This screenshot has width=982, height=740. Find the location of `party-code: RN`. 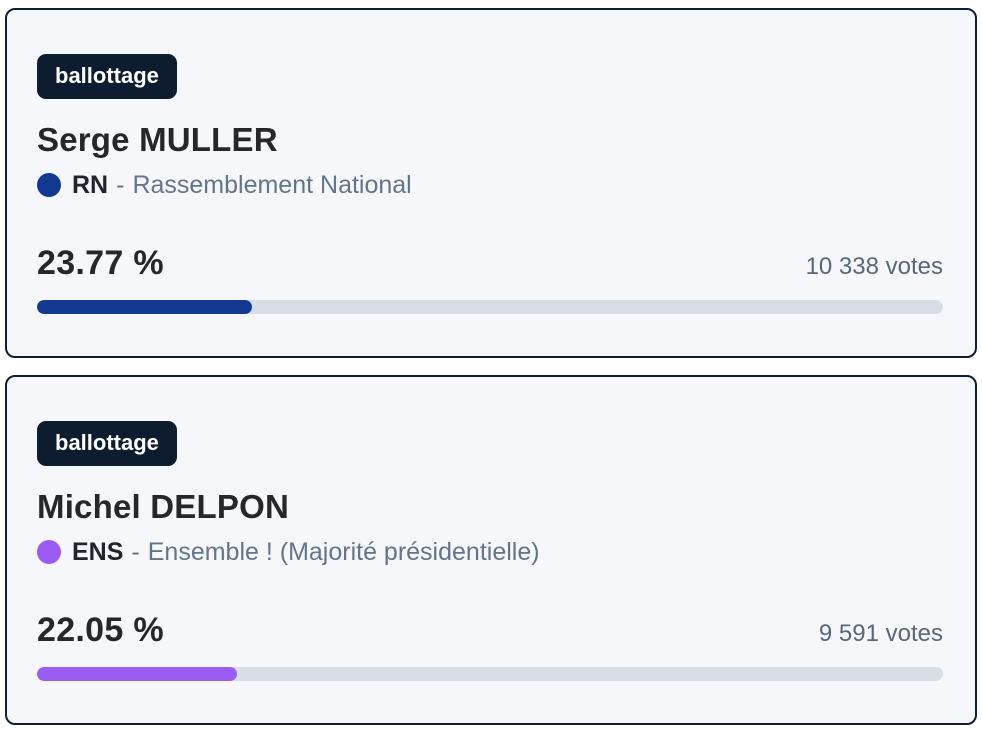

party-code: RN is located at coordinates (90, 185).